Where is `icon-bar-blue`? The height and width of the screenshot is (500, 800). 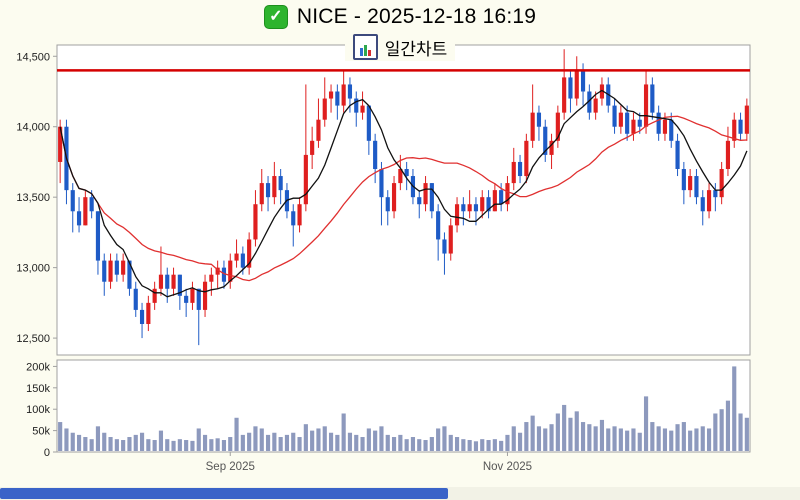 icon-bar-blue is located at coordinates (361, 52).